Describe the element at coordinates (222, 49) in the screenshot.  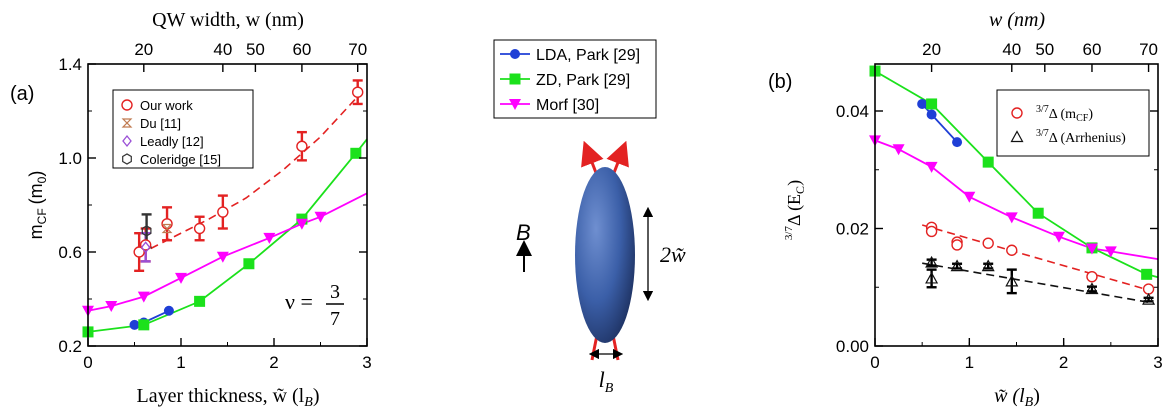
I see `a-top-tick-label: 40` at that location.